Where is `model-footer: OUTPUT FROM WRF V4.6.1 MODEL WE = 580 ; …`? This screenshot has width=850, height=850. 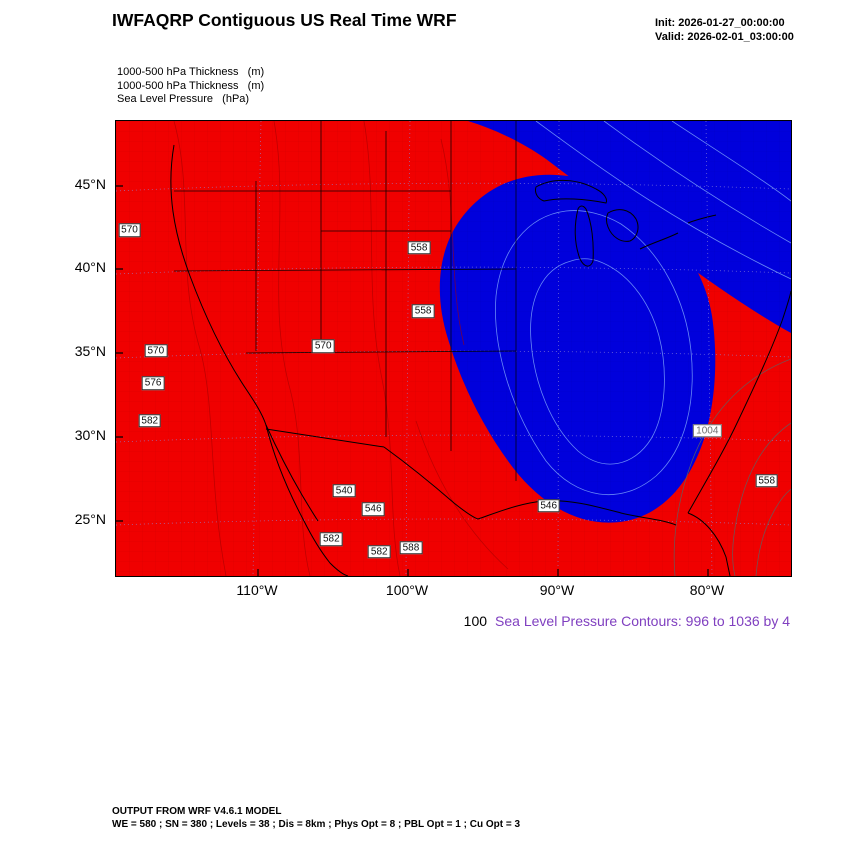 model-footer: OUTPUT FROM WRF V4.6.1 MODEL WE = 580 ; … is located at coordinates (316, 818).